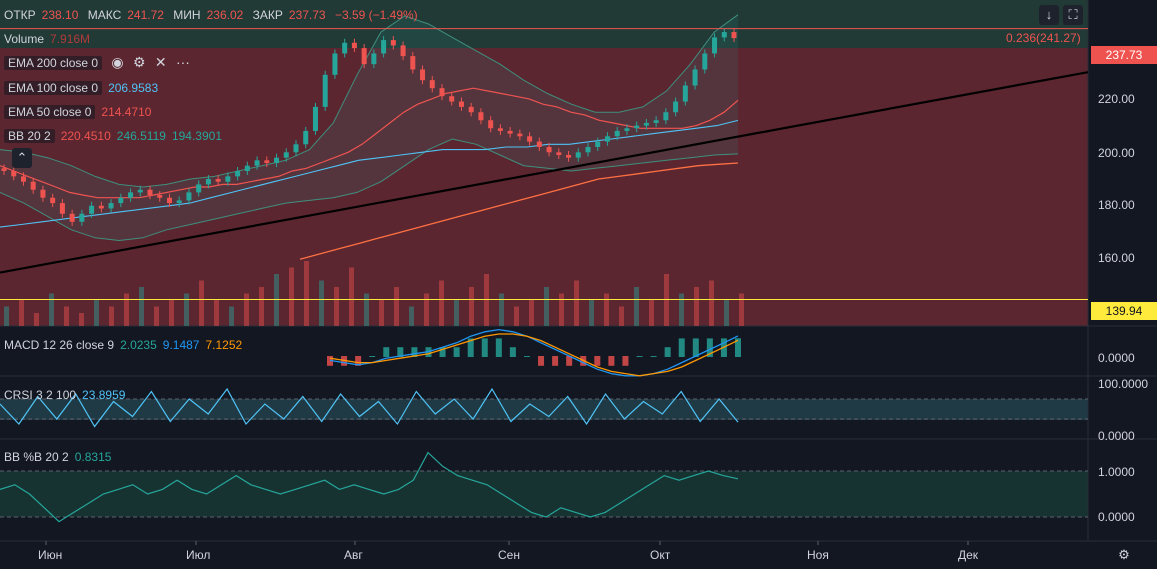 This screenshot has width=1157, height=569. What do you see at coordinates (50, 112) in the screenshot?
I see `ema50-label: EMA 50 close 0` at bounding box center [50, 112].